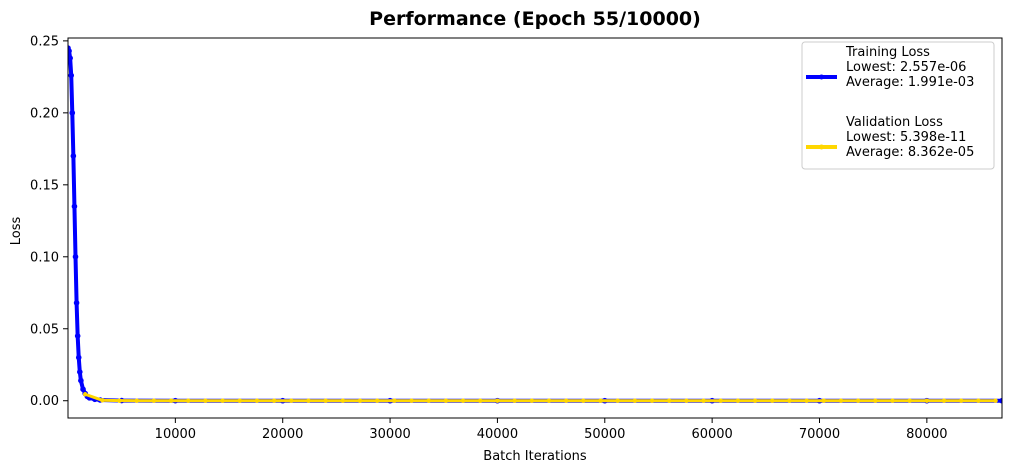  Describe the element at coordinates (535, 456) in the screenshot. I see `x-axis-label: Batch Iterations` at that location.